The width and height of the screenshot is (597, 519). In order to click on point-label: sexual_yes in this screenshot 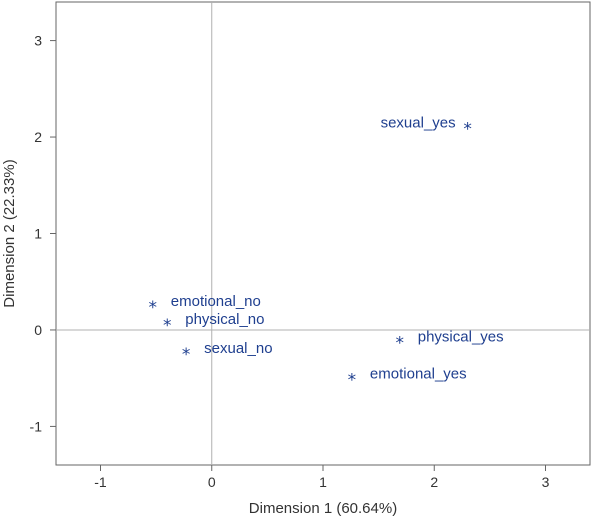, I will do `click(418, 122)`.